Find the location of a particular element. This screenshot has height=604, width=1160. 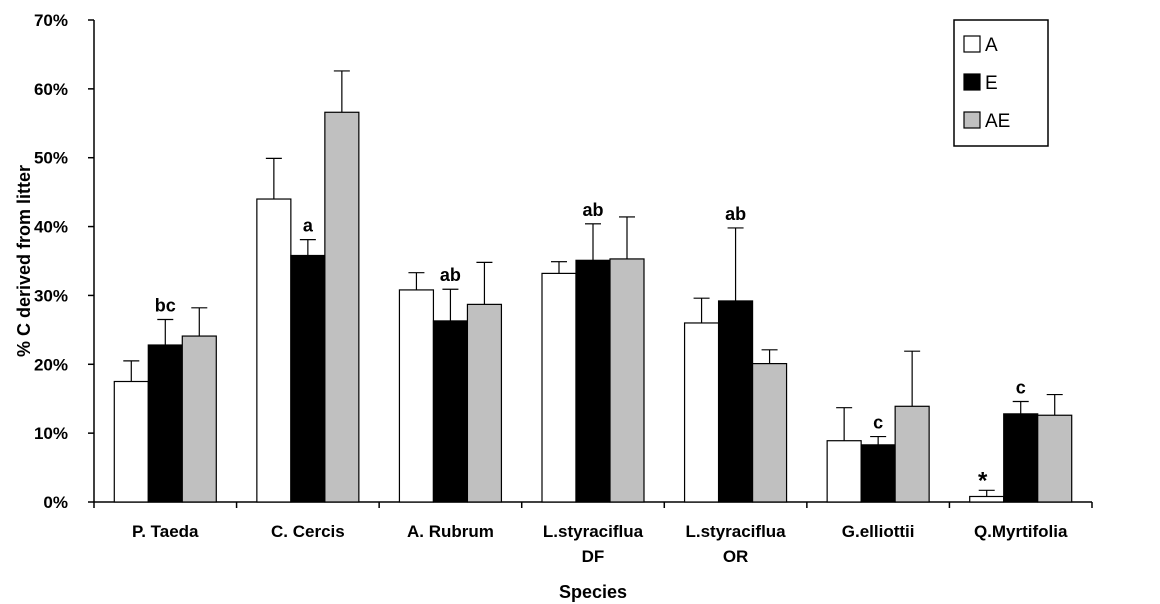

legend-swatch-ae is located at coordinates (972, 120).